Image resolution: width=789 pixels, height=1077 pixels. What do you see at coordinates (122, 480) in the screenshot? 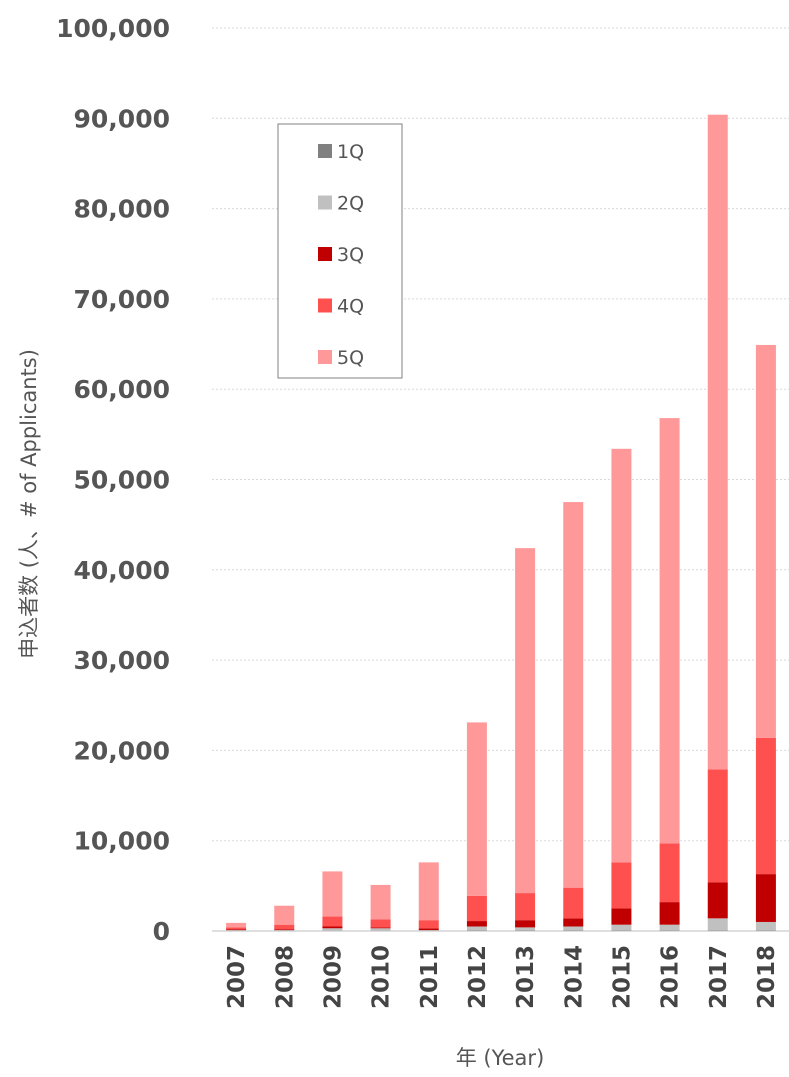
I see `y-tick-label: 50,000` at bounding box center [122, 480].